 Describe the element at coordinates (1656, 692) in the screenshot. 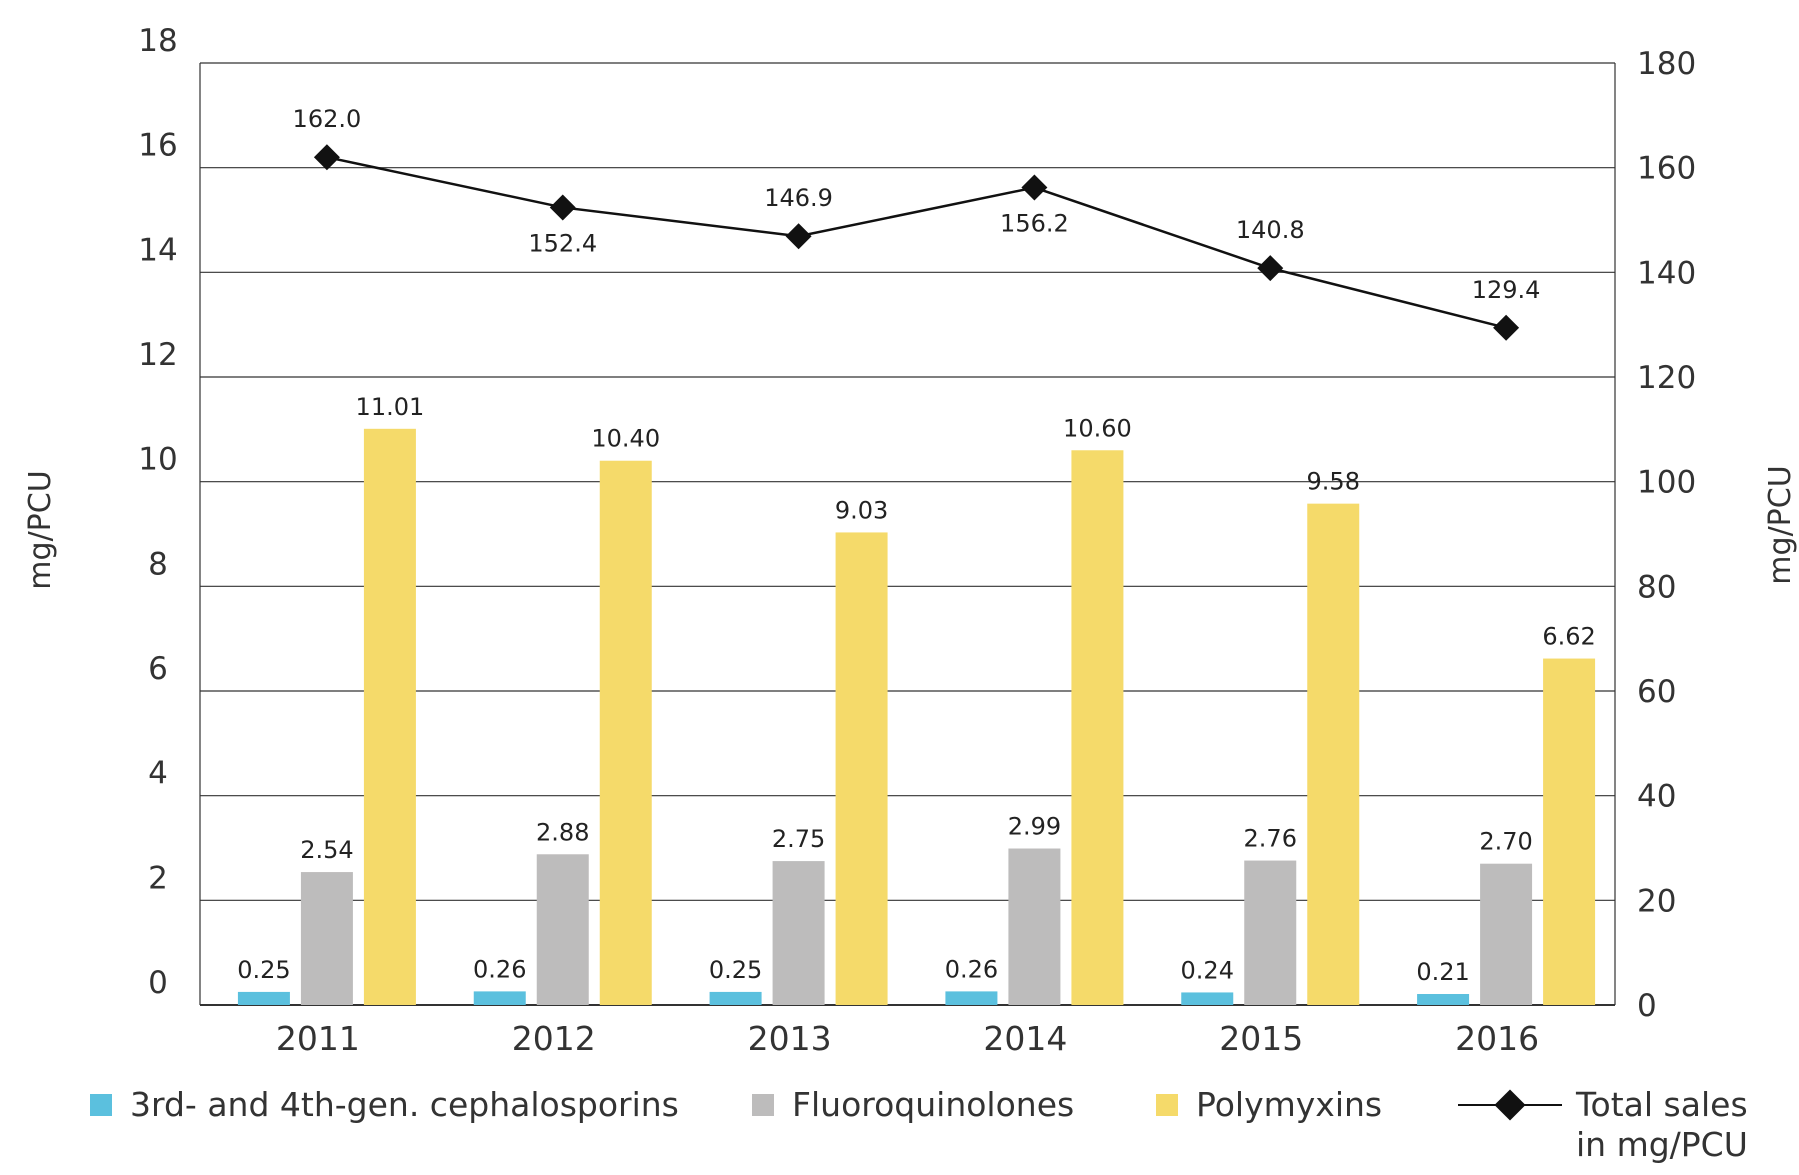

I see `right-axis-tick-label: 60` at that location.